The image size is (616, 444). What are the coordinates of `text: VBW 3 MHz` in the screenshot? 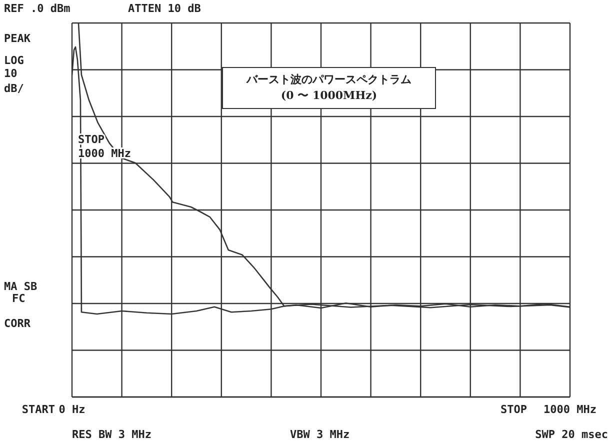 It's located at (320, 434).